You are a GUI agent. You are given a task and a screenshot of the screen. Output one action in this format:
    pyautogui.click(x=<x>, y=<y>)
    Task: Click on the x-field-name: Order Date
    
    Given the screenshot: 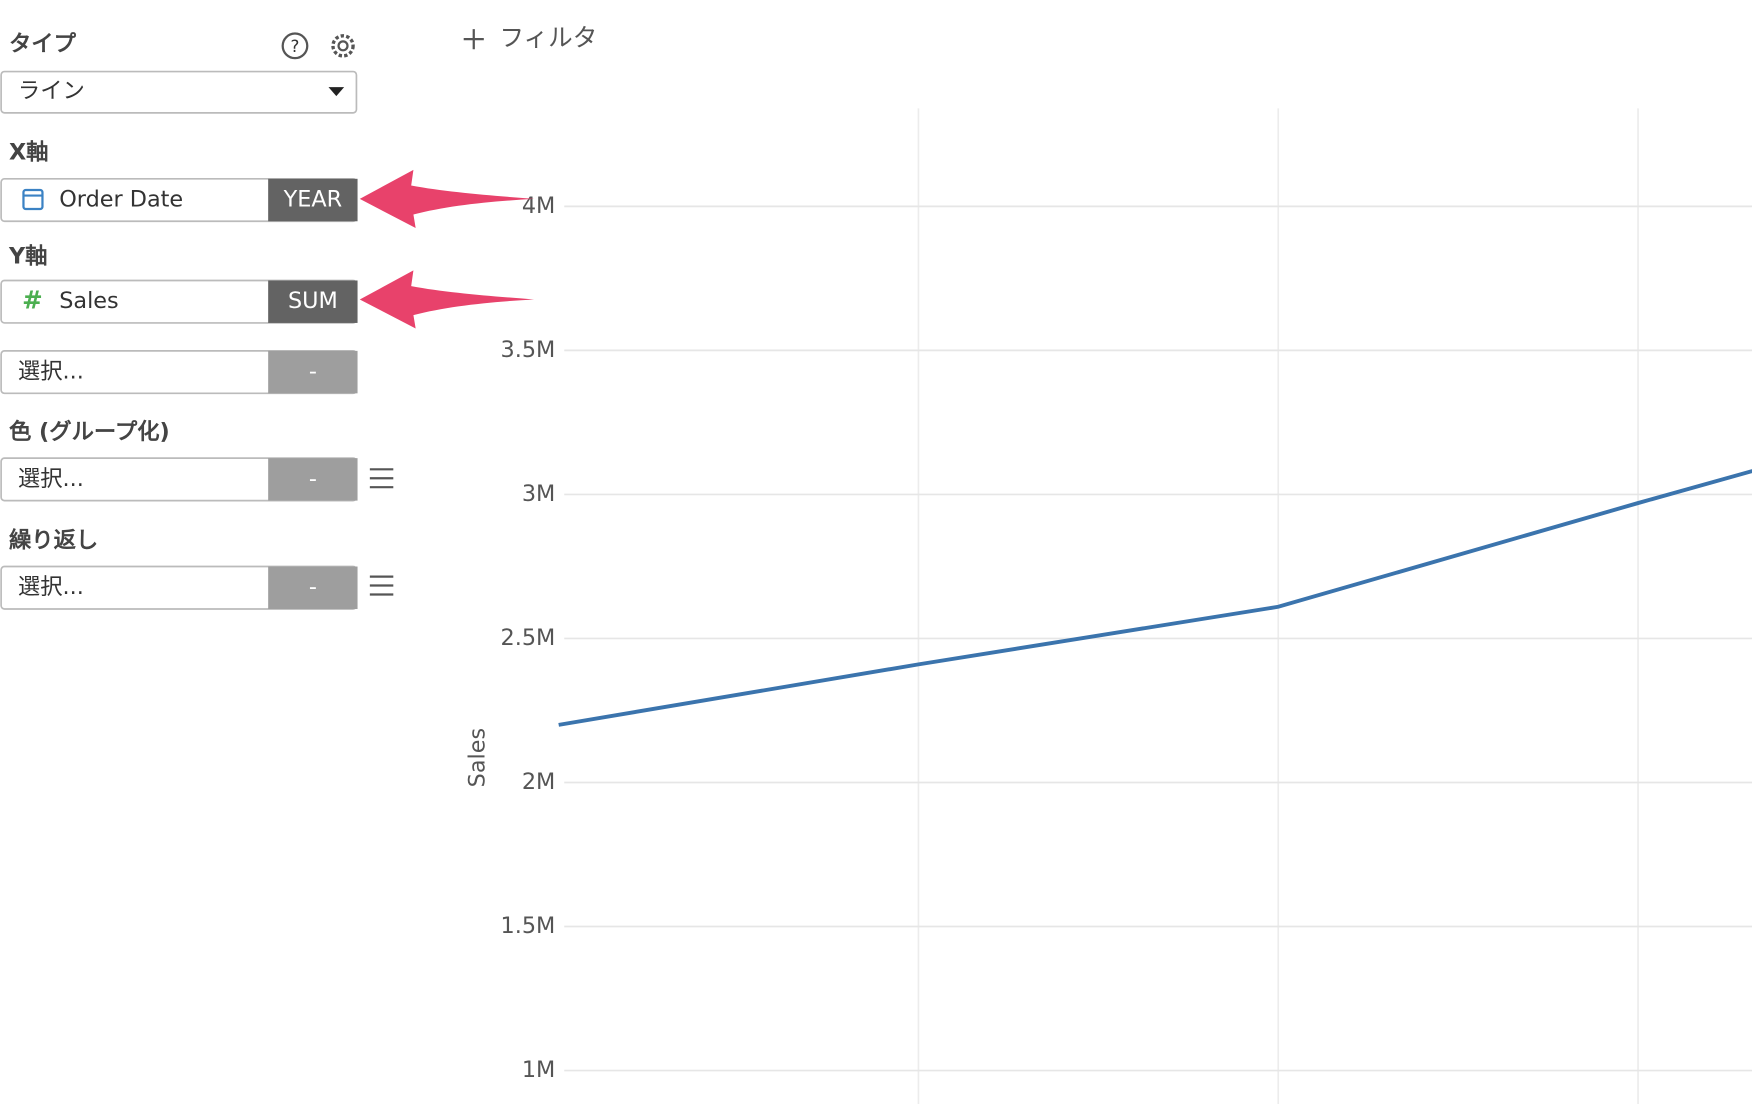 What is the action you would take?
    pyautogui.click(x=121, y=200)
    